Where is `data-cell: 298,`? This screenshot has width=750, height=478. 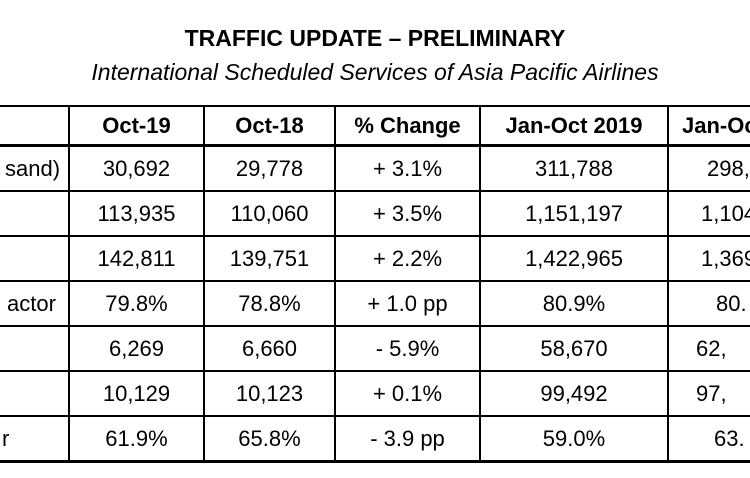
data-cell: 298, is located at coordinates (708, 168).